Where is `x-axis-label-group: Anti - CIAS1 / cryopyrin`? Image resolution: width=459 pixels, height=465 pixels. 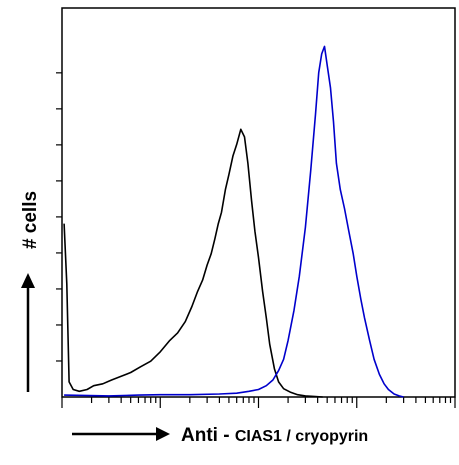
x-axis-label-group: Anti - CIAS1 / cryopyrin is located at coordinates (220, 435).